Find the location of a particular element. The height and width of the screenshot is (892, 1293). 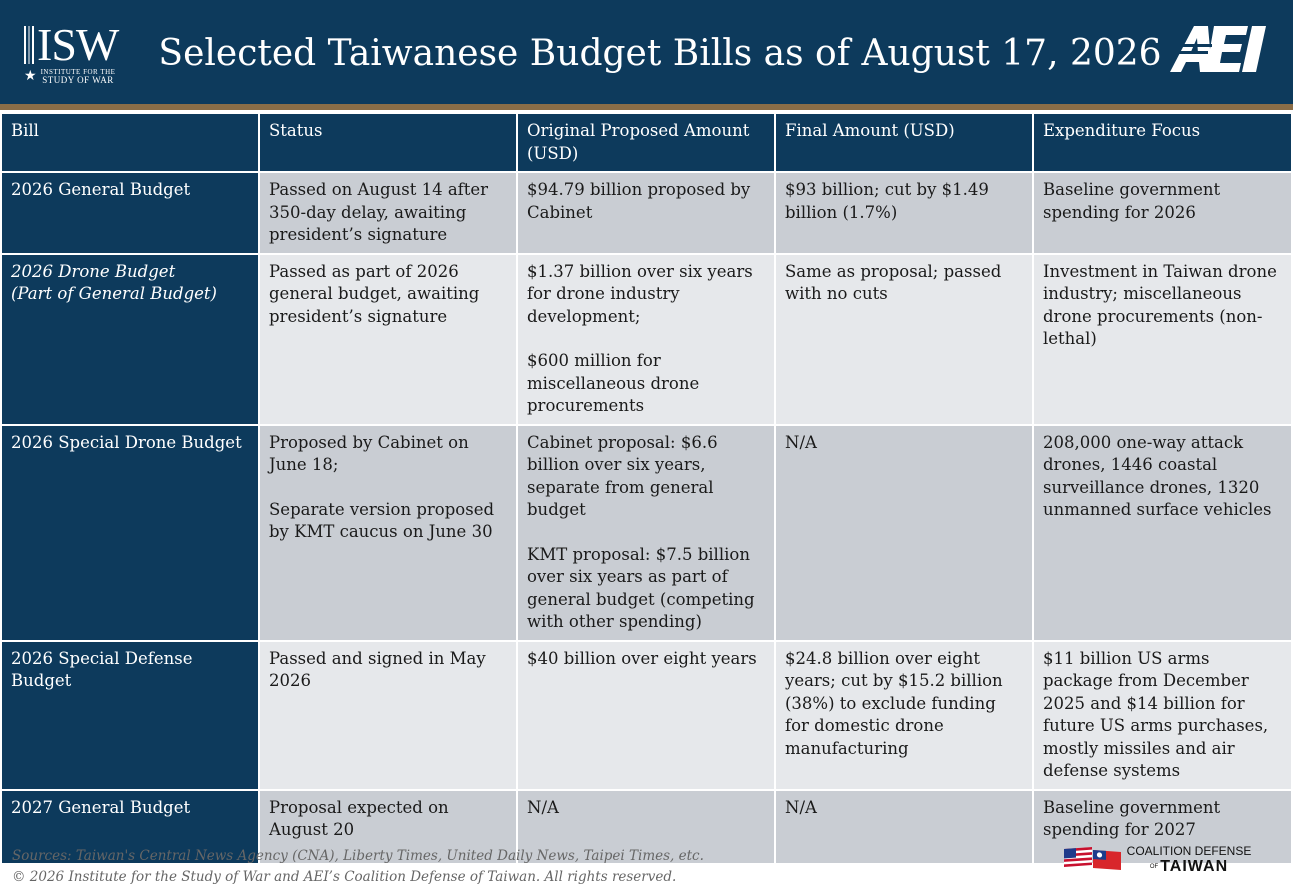

isw-pillar-icon is located at coordinates (29, 45).